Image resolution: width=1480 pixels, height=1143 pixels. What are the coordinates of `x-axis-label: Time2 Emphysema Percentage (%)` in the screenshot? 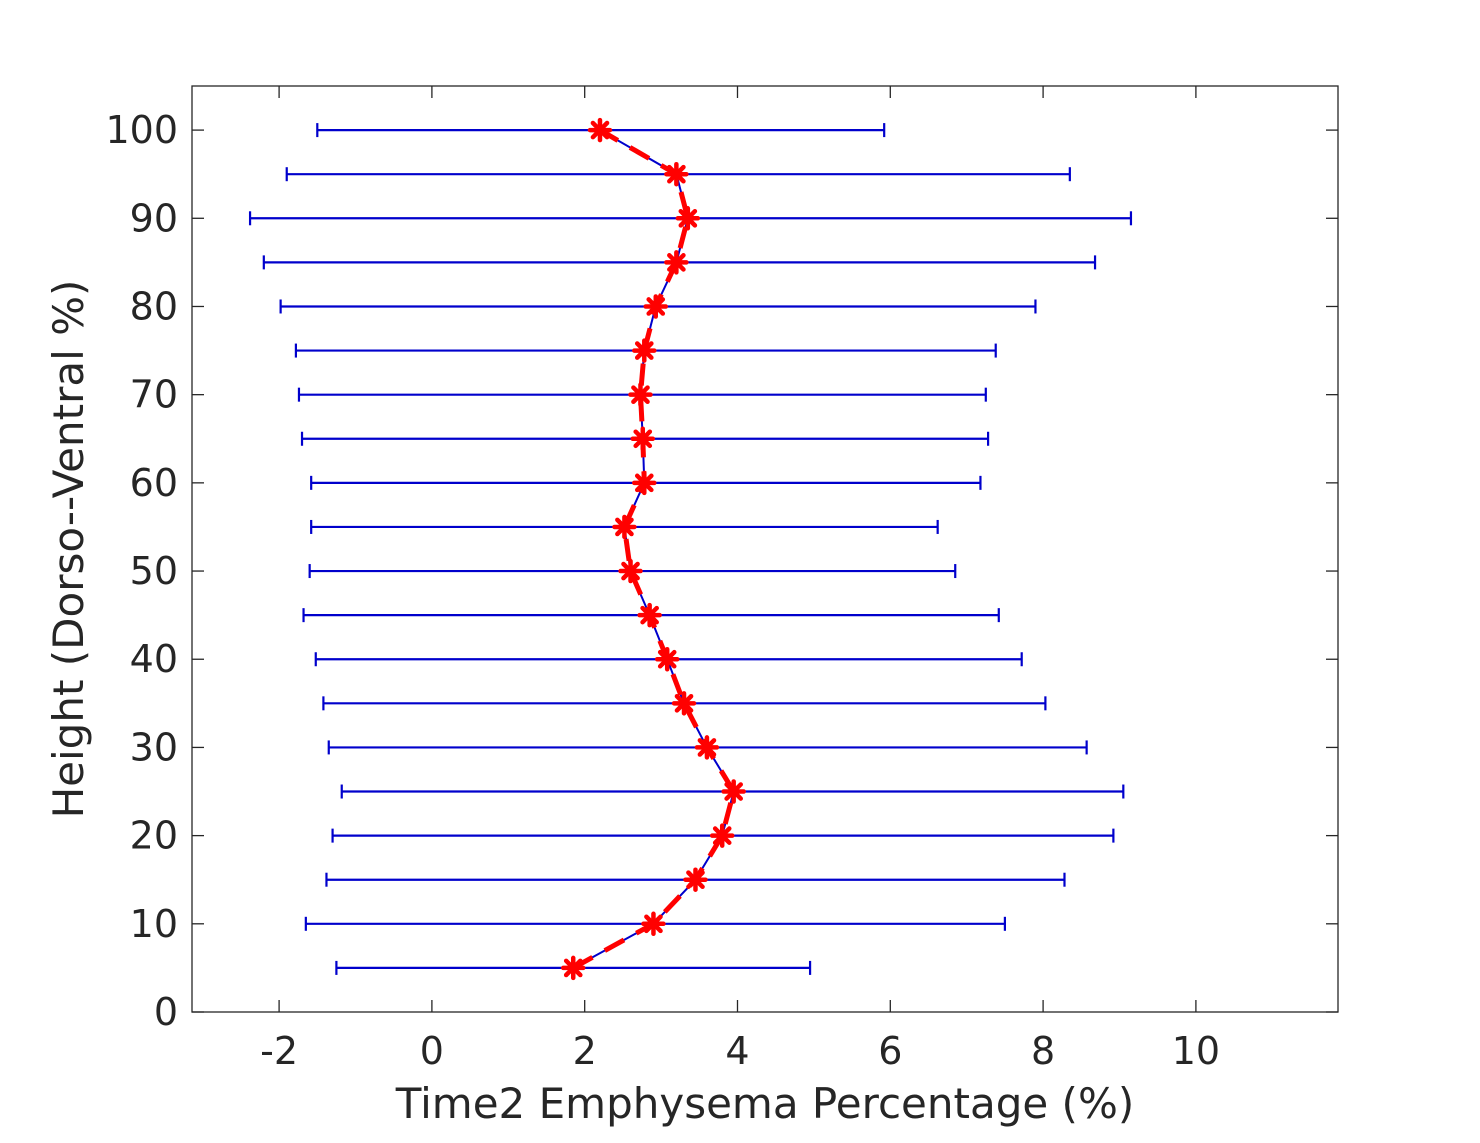 It's located at (764, 1103).